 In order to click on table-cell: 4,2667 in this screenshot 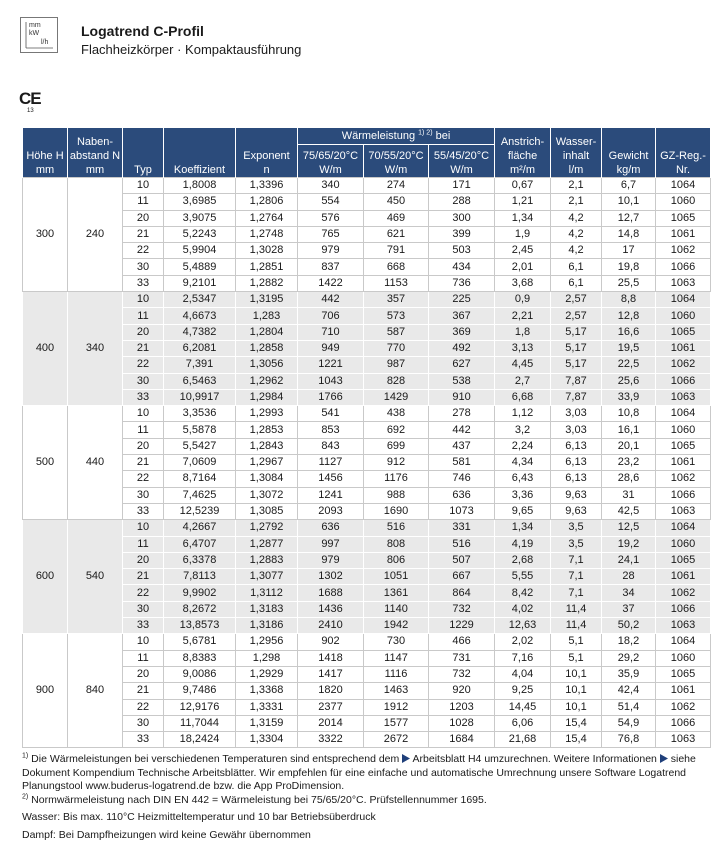, I will do `click(199, 528)`.